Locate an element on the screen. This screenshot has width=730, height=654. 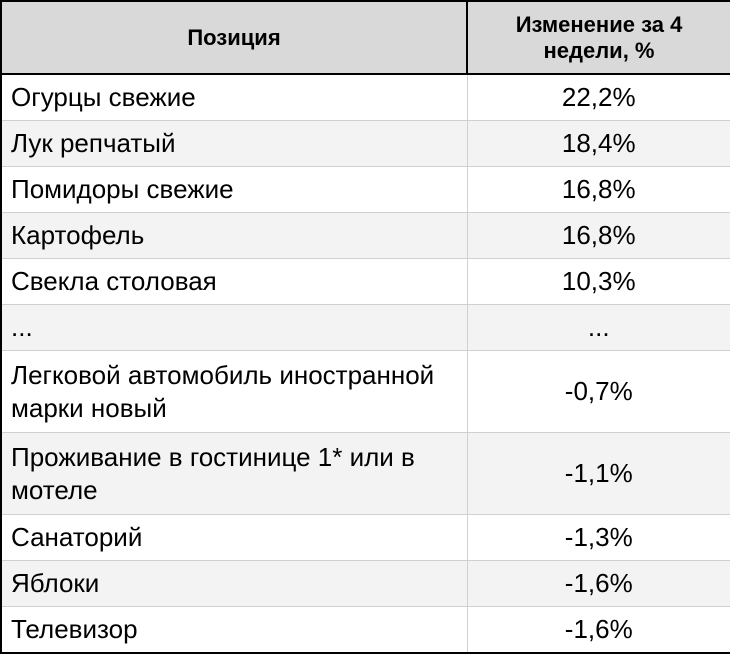
header-row: Позиция Изменение за 4 недели, % is located at coordinates (365, 37).